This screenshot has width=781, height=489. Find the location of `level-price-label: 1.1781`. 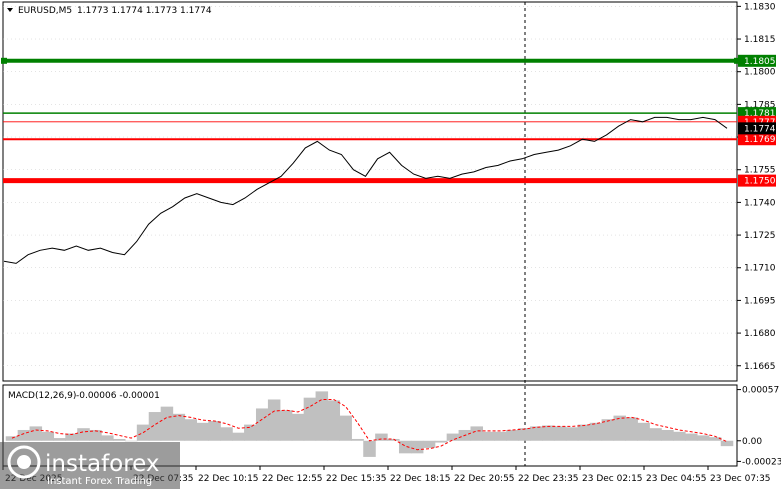

level-price-label: 1.1781 is located at coordinates (760, 114).